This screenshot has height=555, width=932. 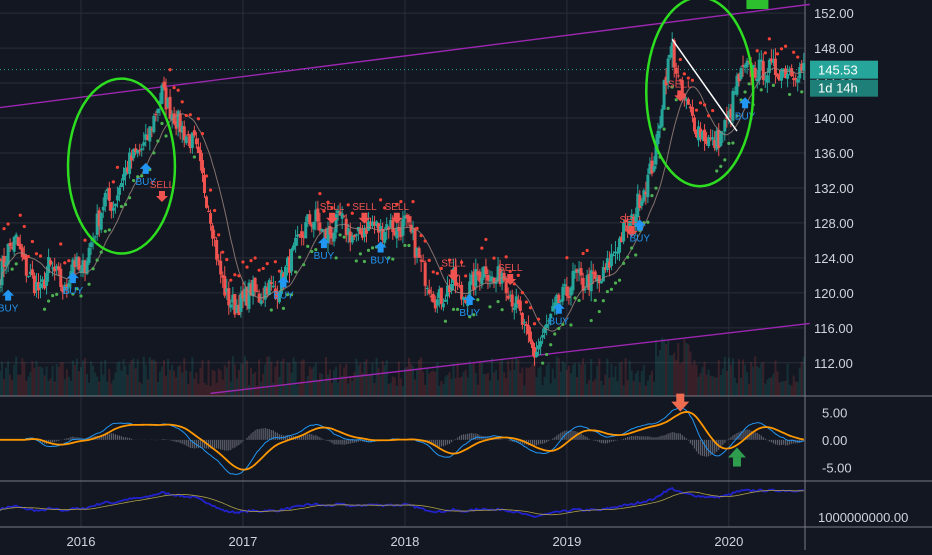 I want to click on price-tick-label: 124.00, so click(x=834, y=258).